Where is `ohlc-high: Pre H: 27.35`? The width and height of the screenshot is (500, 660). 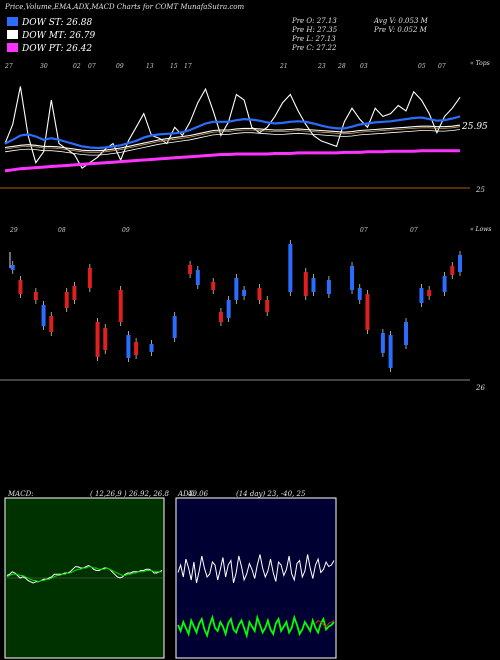 ohlc-high: Pre H: 27.35 is located at coordinates (315, 30).